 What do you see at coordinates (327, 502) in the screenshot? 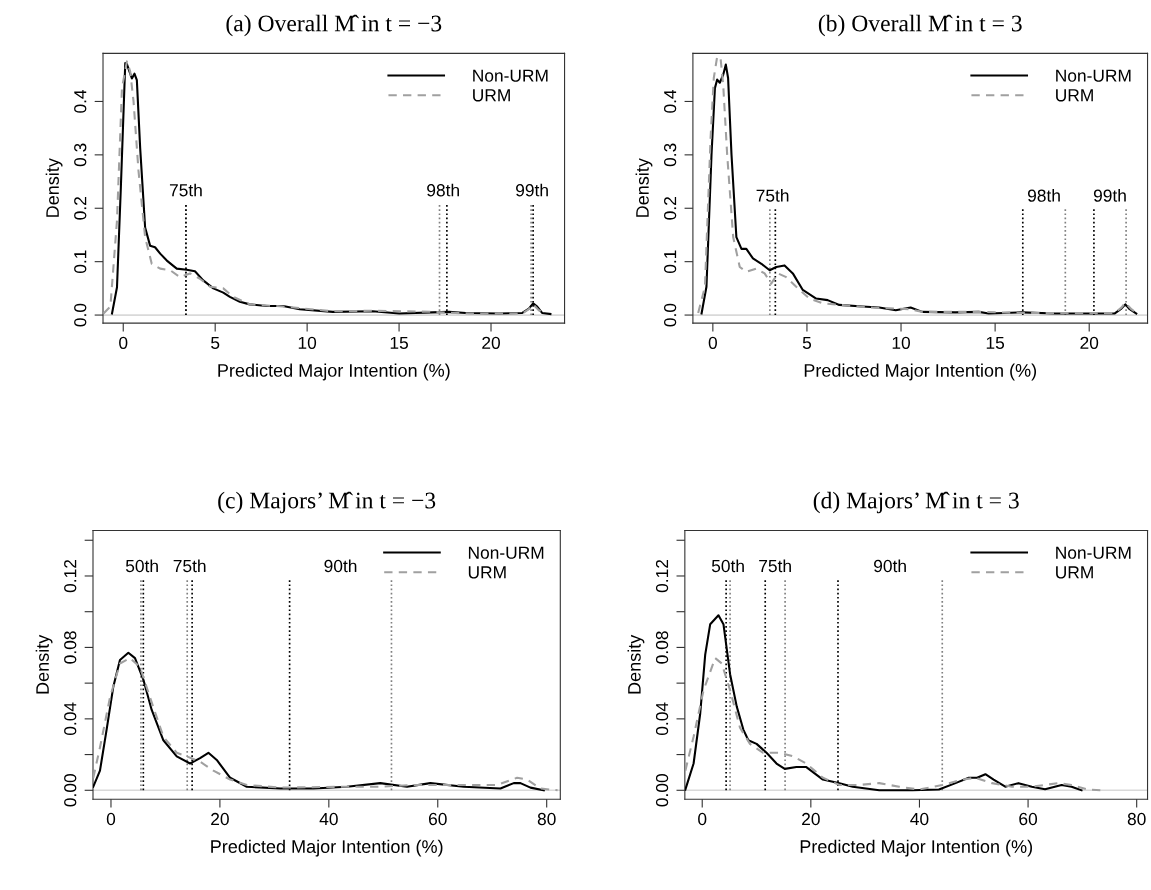
I see `chart-title: (c) Majors’ M̂ in t = −3` at bounding box center [327, 502].